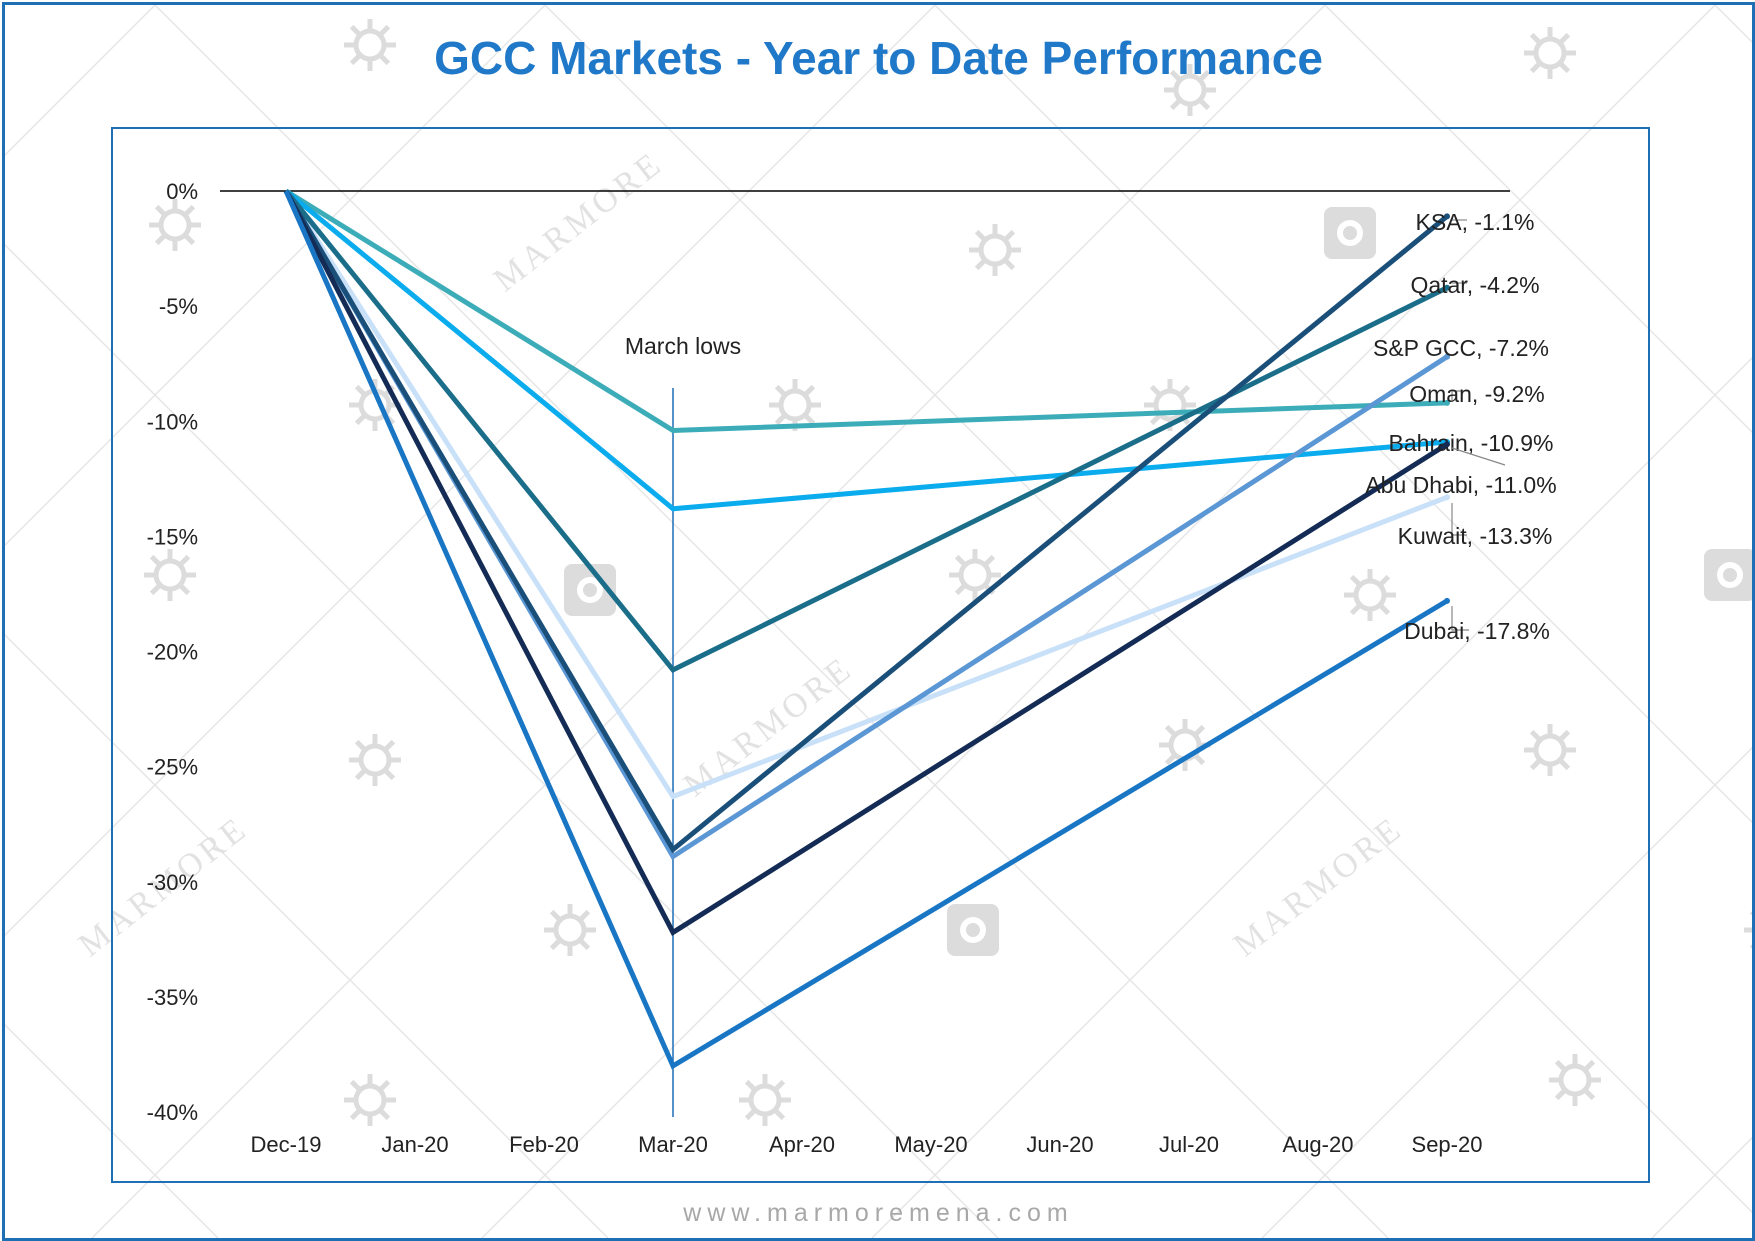 The height and width of the screenshot is (1241, 1755). Describe the element at coordinates (673, 1144) in the screenshot. I see `x-tick-label: Mar-20` at that location.